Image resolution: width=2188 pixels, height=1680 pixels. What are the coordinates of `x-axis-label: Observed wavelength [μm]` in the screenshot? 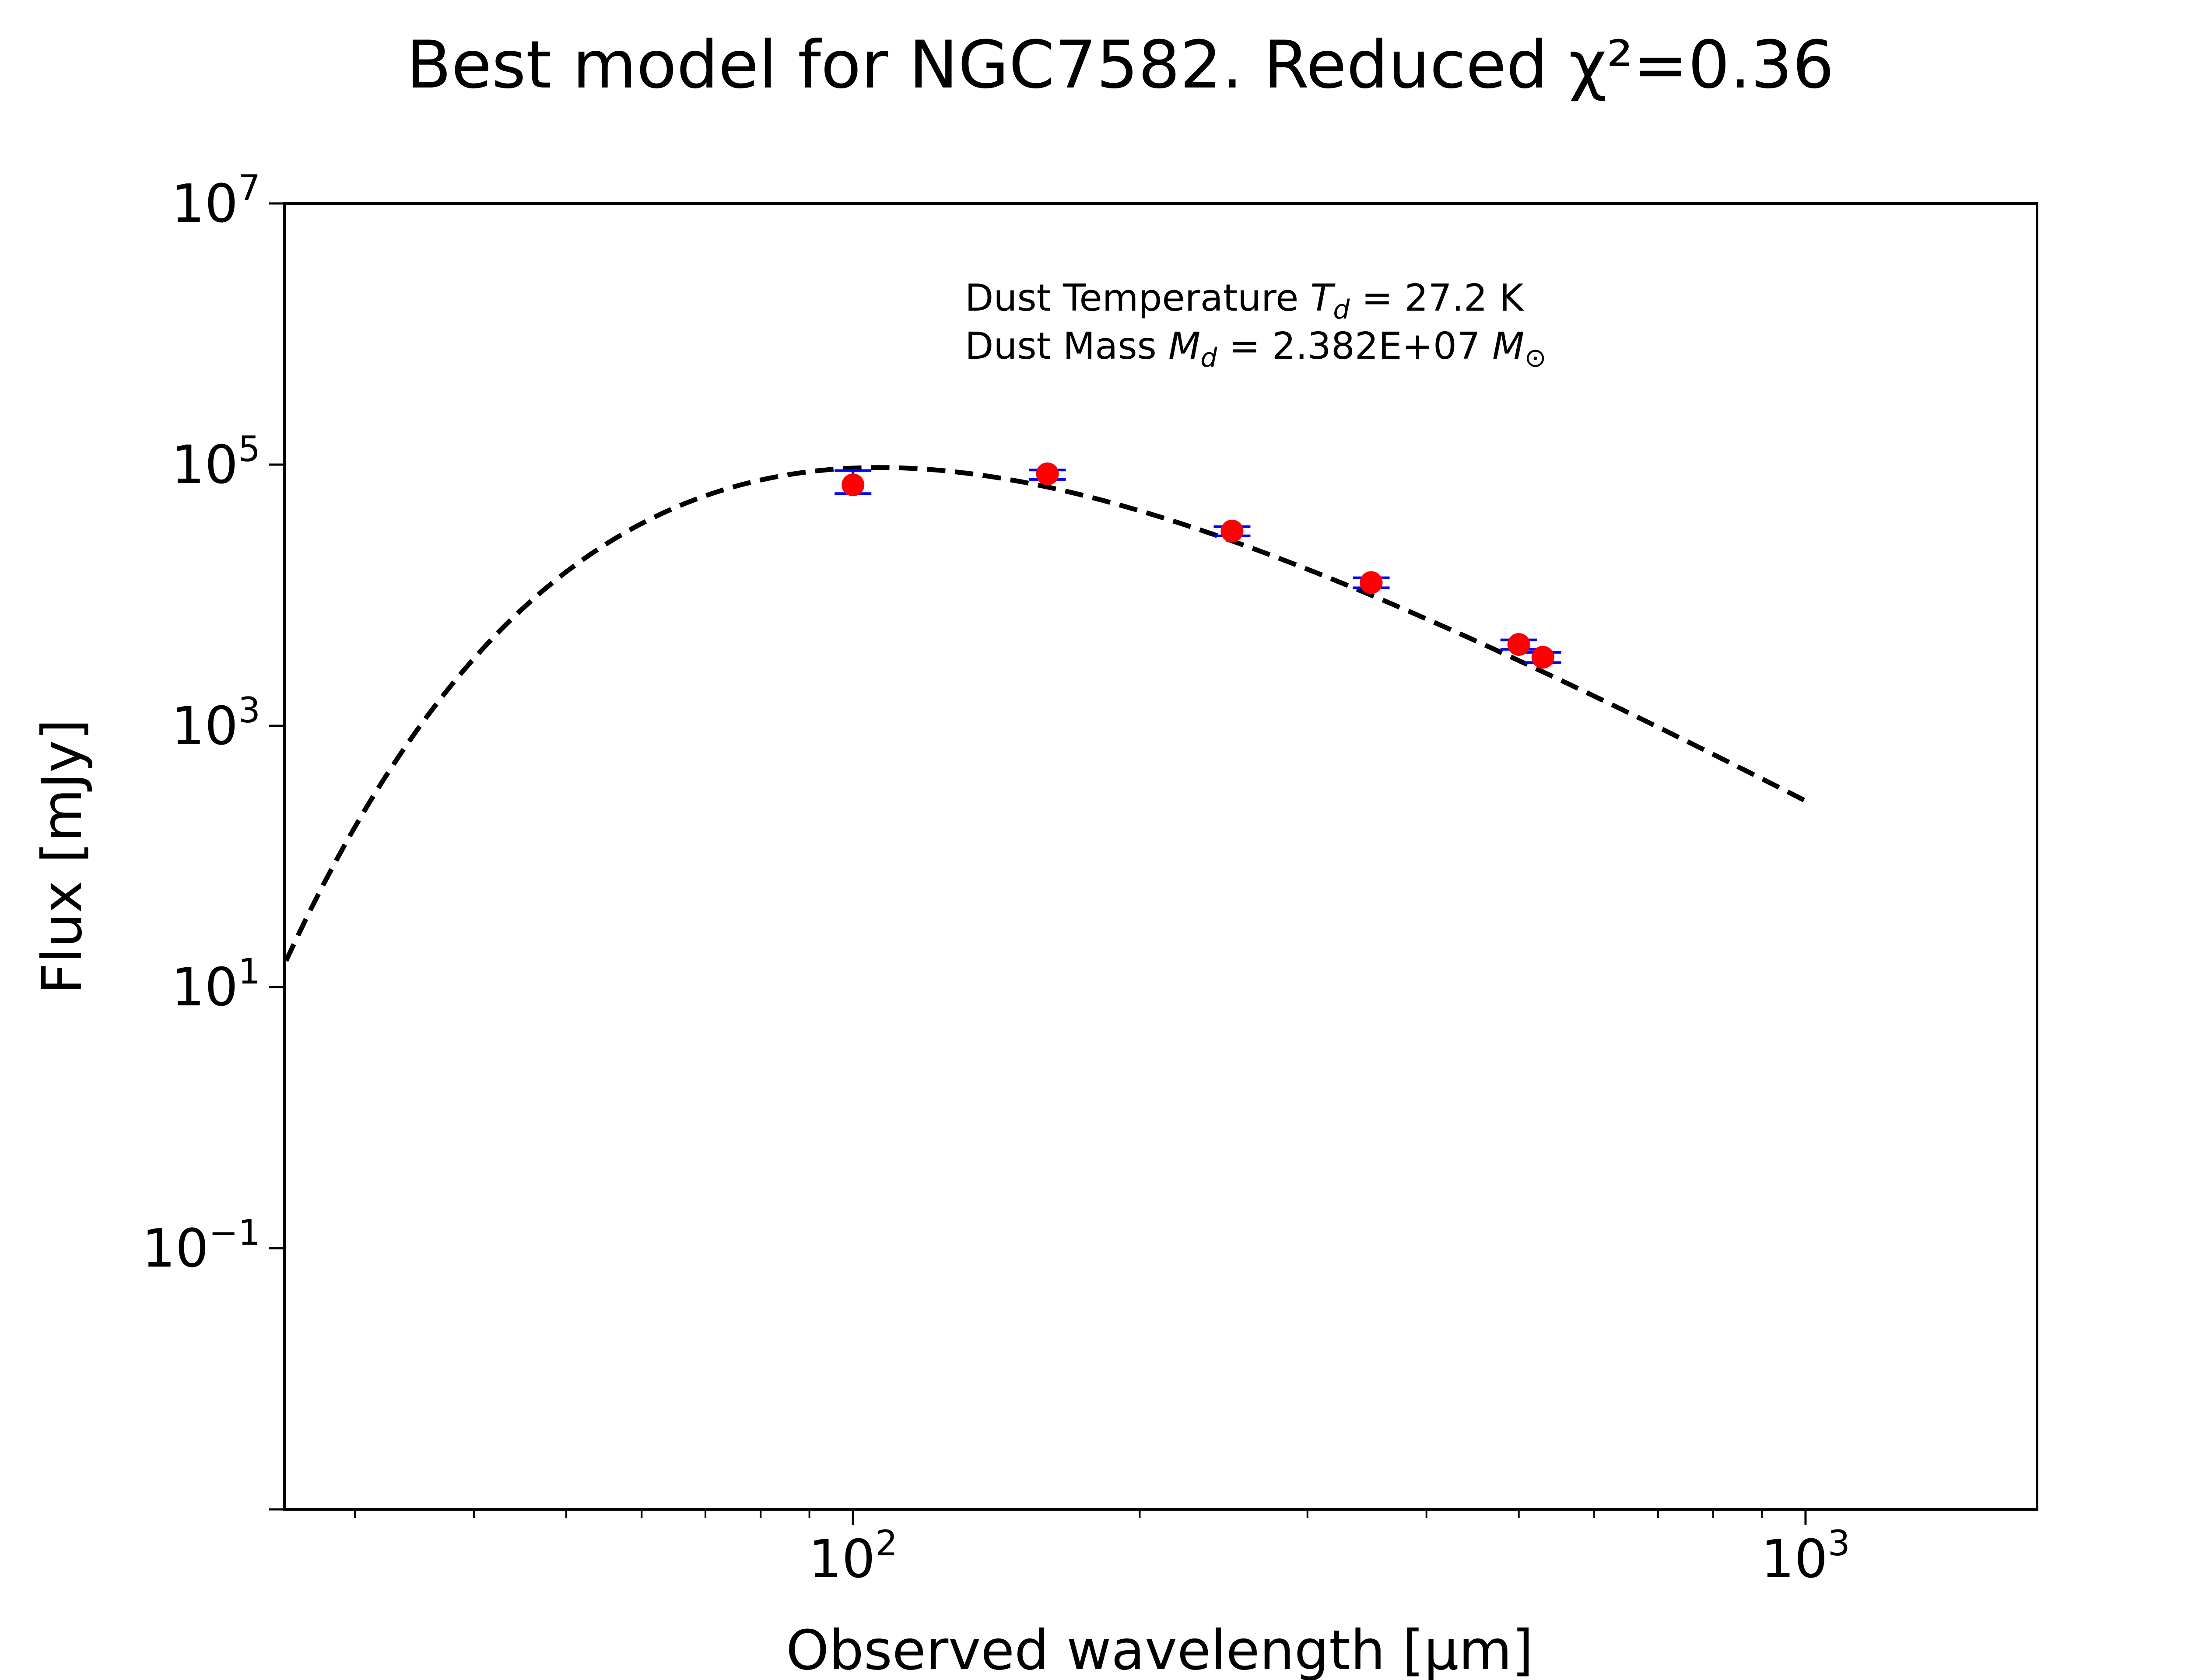 It's located at (1159, 1649).